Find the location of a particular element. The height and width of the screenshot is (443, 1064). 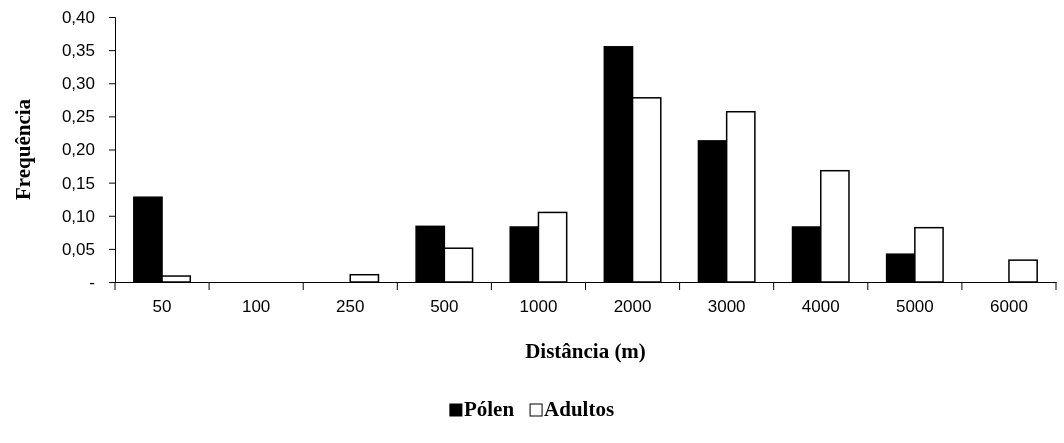

x-tick-label: 250 is located at coordinates (350, 307).